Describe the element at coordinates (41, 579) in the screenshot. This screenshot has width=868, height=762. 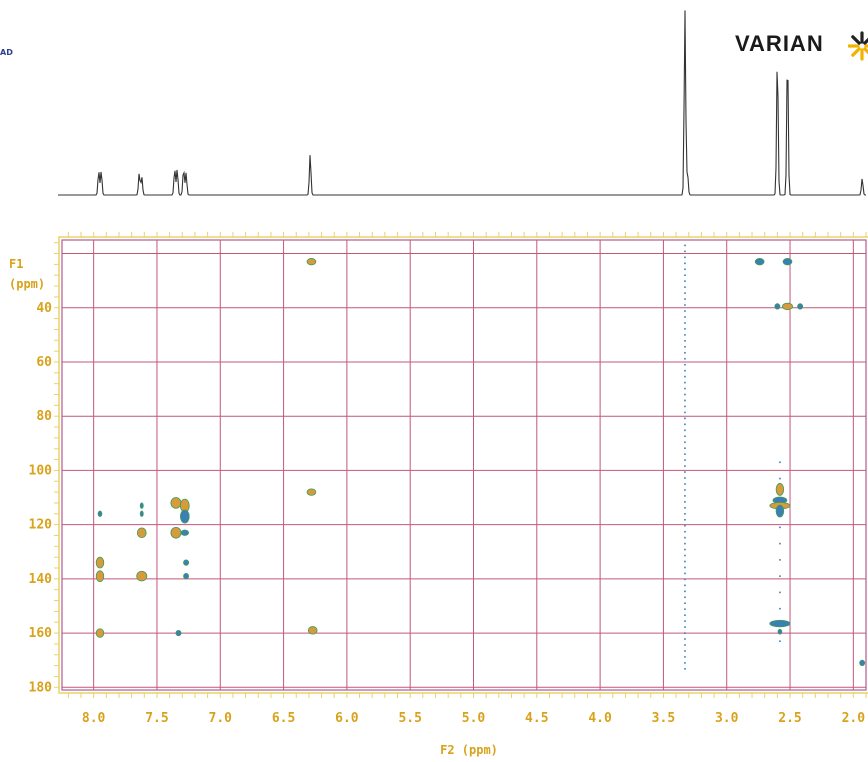
I see `y-tick-label: 140` at that location.